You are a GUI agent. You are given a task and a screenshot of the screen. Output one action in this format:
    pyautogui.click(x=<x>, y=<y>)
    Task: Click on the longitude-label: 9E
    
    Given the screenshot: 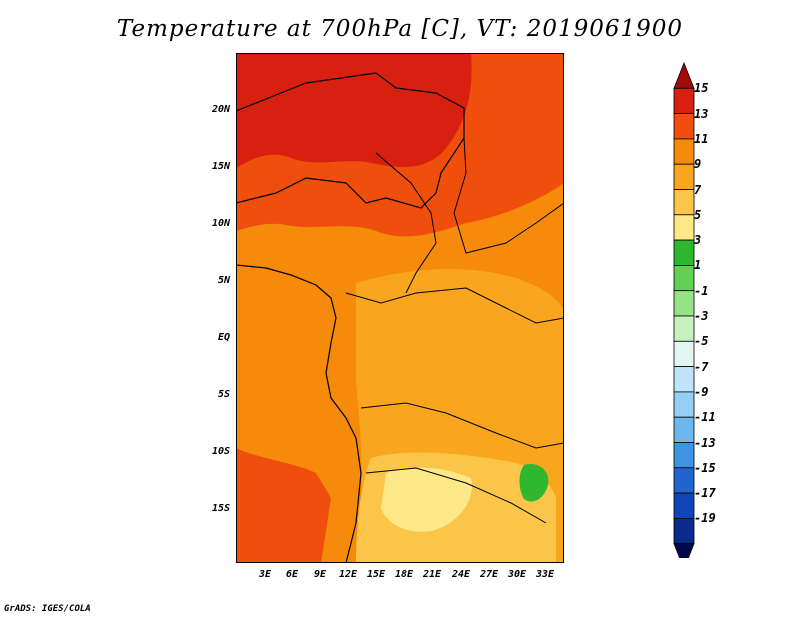 What is the action you would take?
    pyautogui.click(x=320, y=574)
    